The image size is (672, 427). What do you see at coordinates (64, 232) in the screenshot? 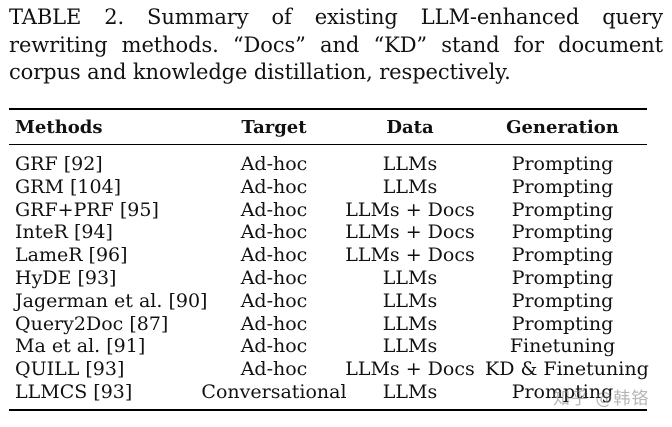
I see `table-cell-method: InteR [94]` at bounding box center [64, 232].